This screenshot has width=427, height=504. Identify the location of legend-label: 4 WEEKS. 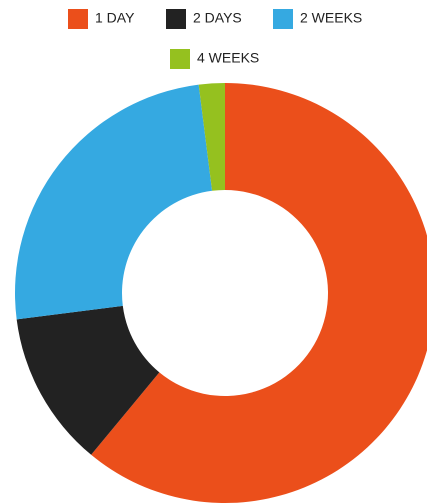
(228, 58).